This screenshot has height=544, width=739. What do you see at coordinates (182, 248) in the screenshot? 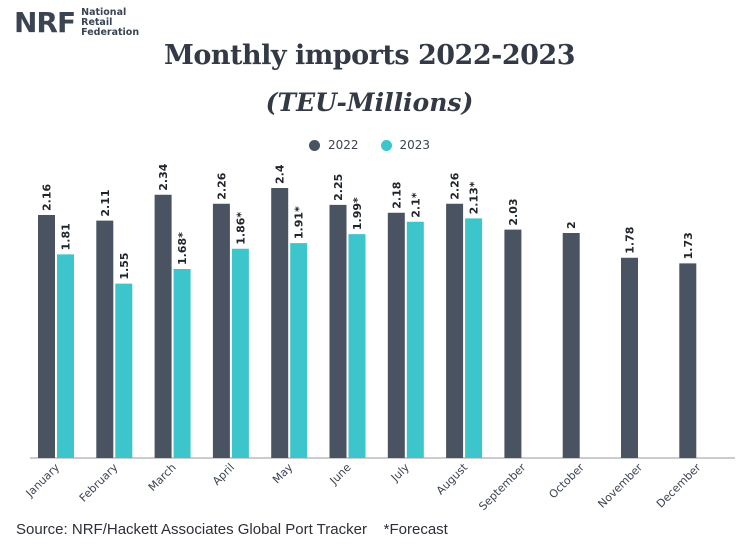
I see `data-label-2023-march: 1.68*` at bounding box center [182, 248].